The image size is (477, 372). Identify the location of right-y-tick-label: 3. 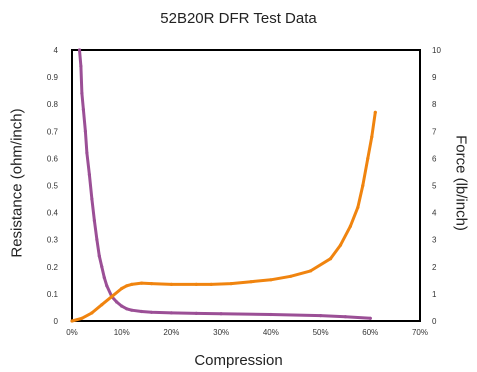
(434, 240).